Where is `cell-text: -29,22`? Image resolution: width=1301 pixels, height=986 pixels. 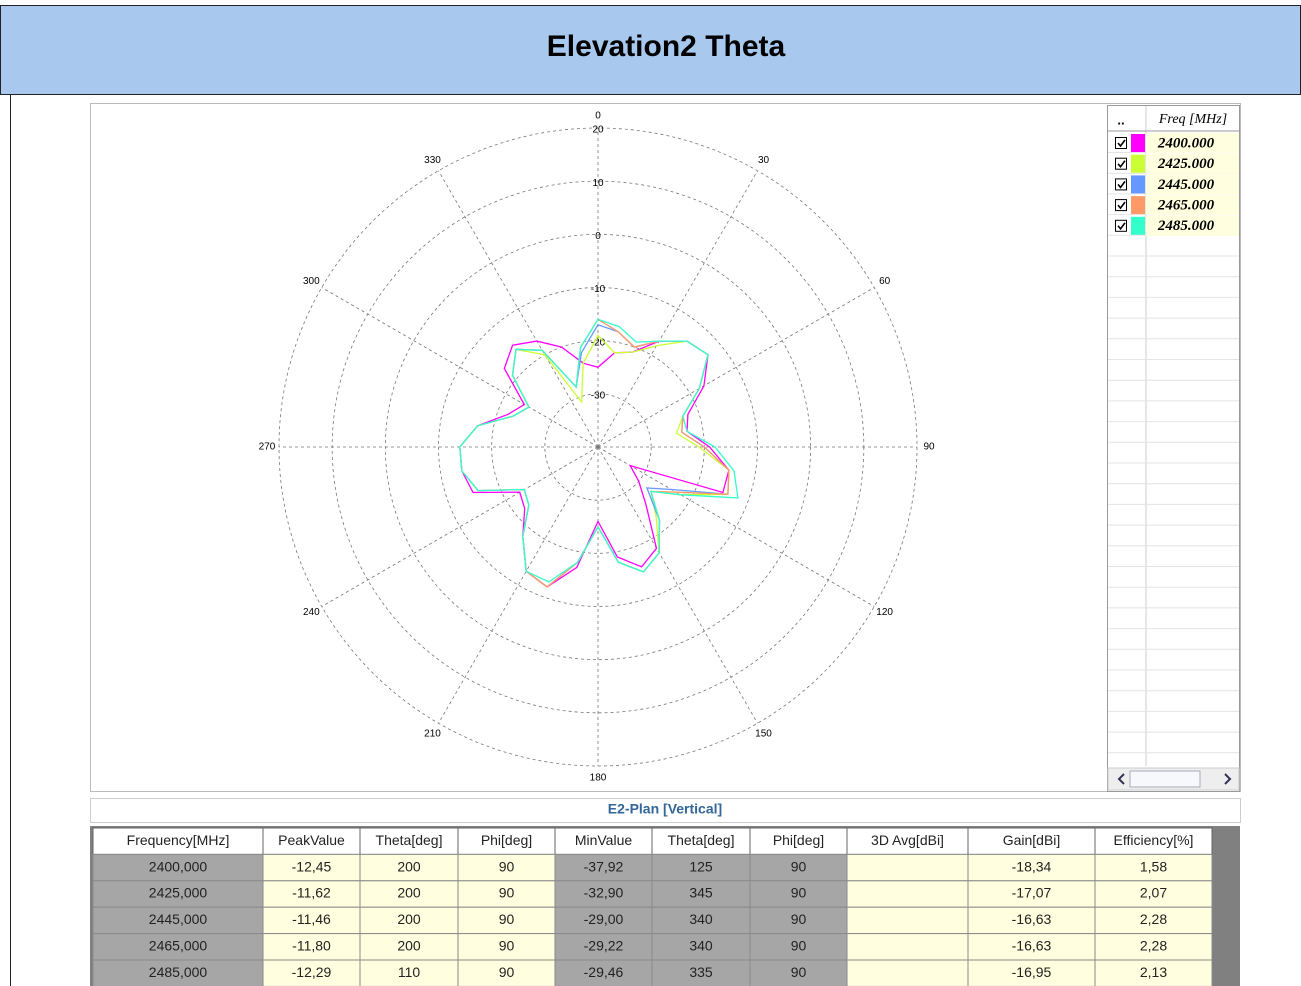
cell-text: -29,22 is located at coordinates (604, 946).